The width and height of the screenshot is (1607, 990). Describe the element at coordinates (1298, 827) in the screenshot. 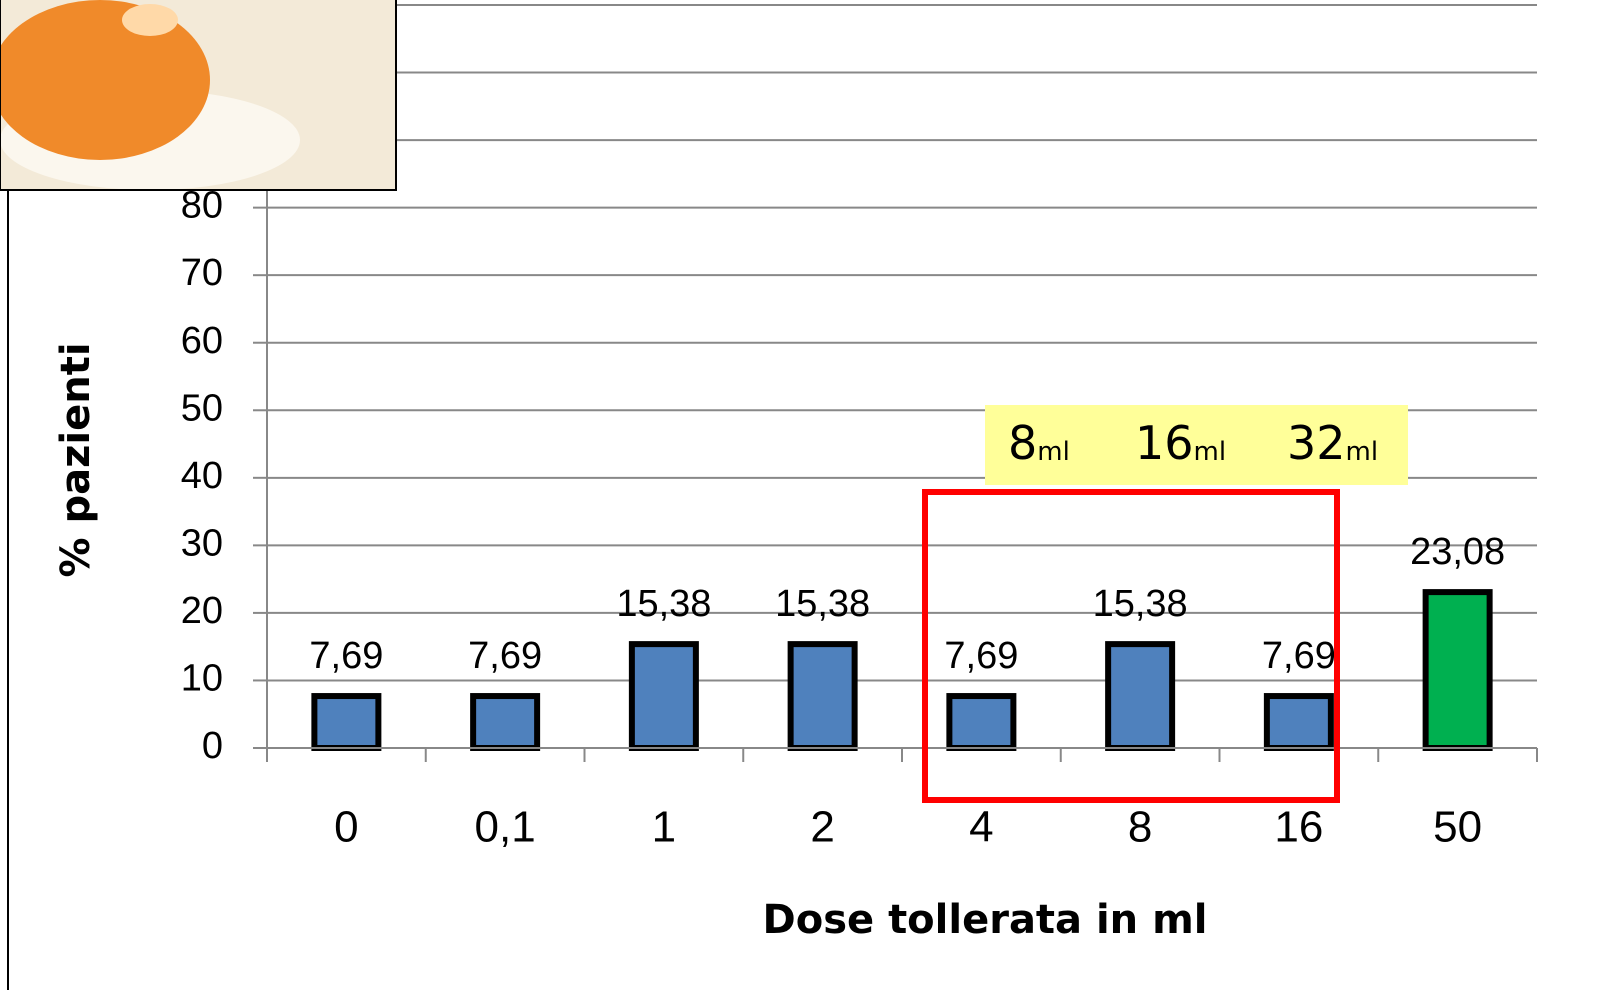

I see `x-tick-label: 16` at that location.